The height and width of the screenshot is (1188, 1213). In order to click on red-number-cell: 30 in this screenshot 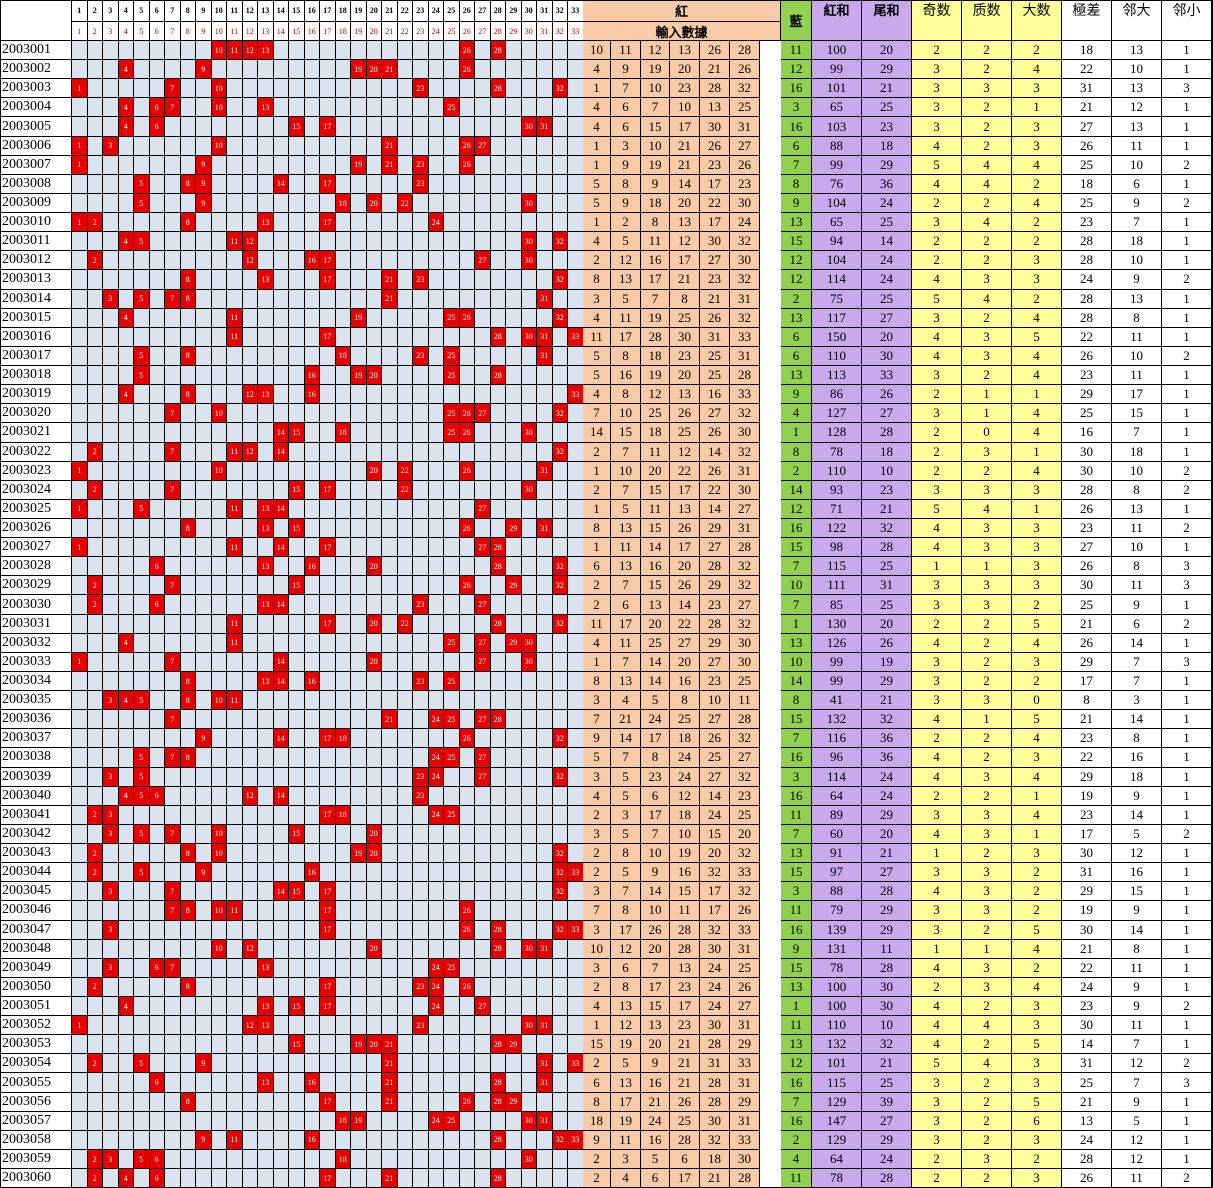, I will do `click(715, 242)`.